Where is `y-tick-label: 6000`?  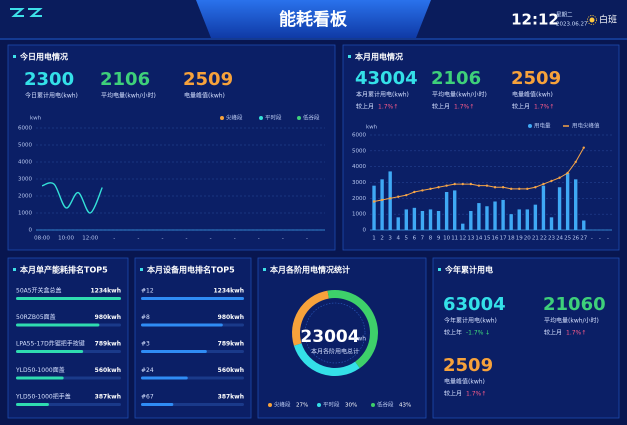
y-tick-label: 6000 is located at coordinates (359, 136).